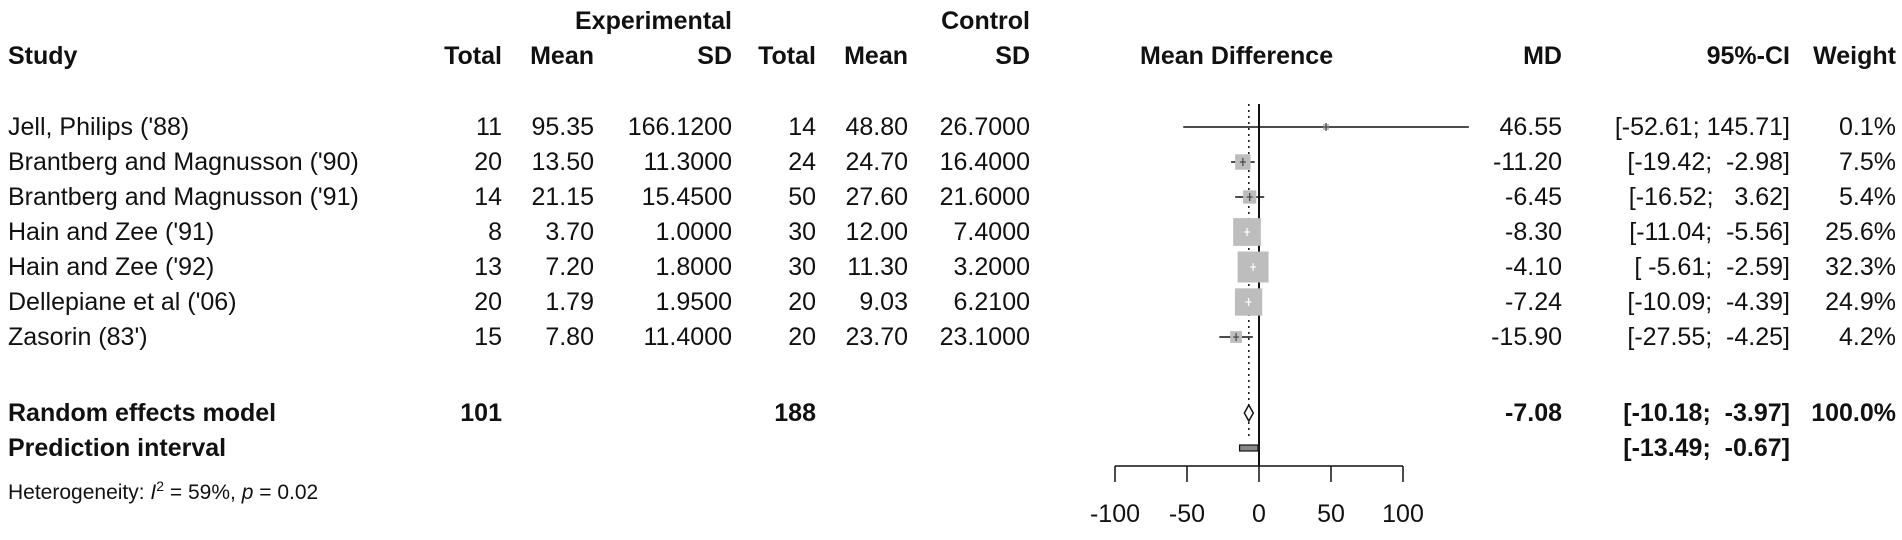  I want to click on prediction-interval-label: Prediction interval, so click(117, 448).